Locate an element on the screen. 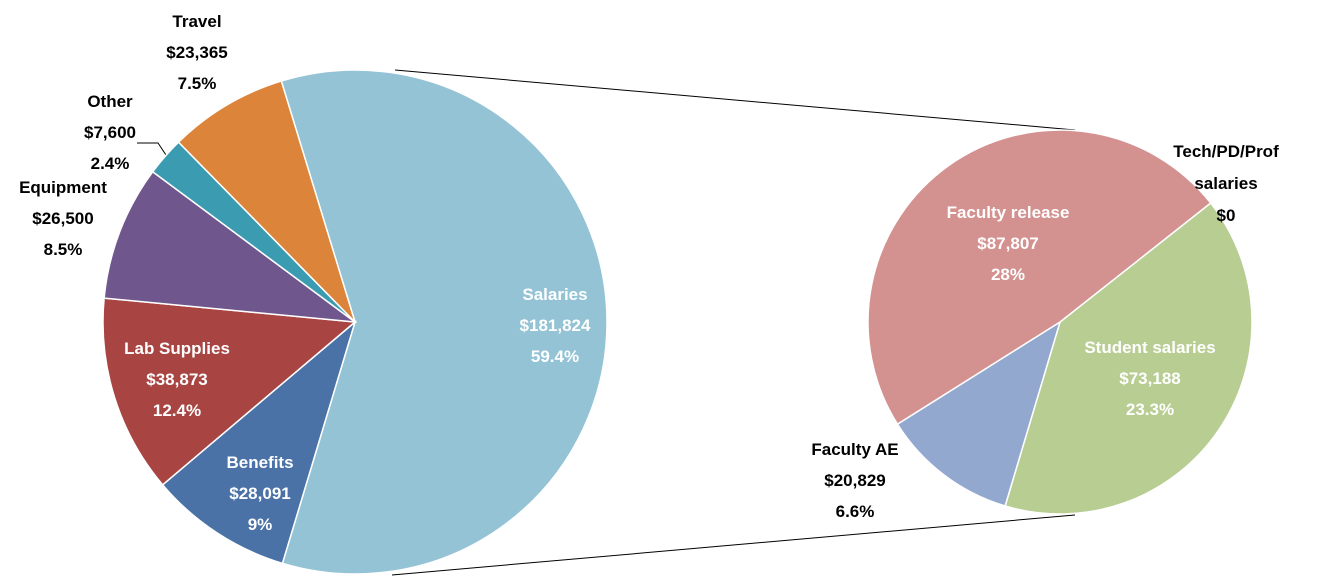 Image resolution: width=1317 pixels, height=578 pixels. slice-value: $38,873 is located at coordinates (177, 379).